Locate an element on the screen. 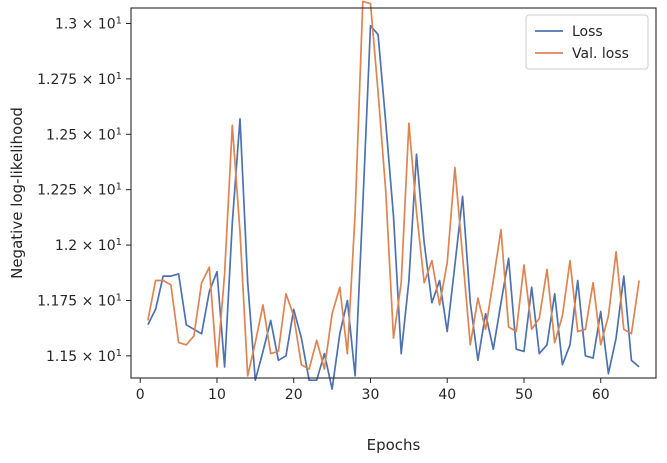  x-tick-label: 20 is located at coordinates (294, 395).